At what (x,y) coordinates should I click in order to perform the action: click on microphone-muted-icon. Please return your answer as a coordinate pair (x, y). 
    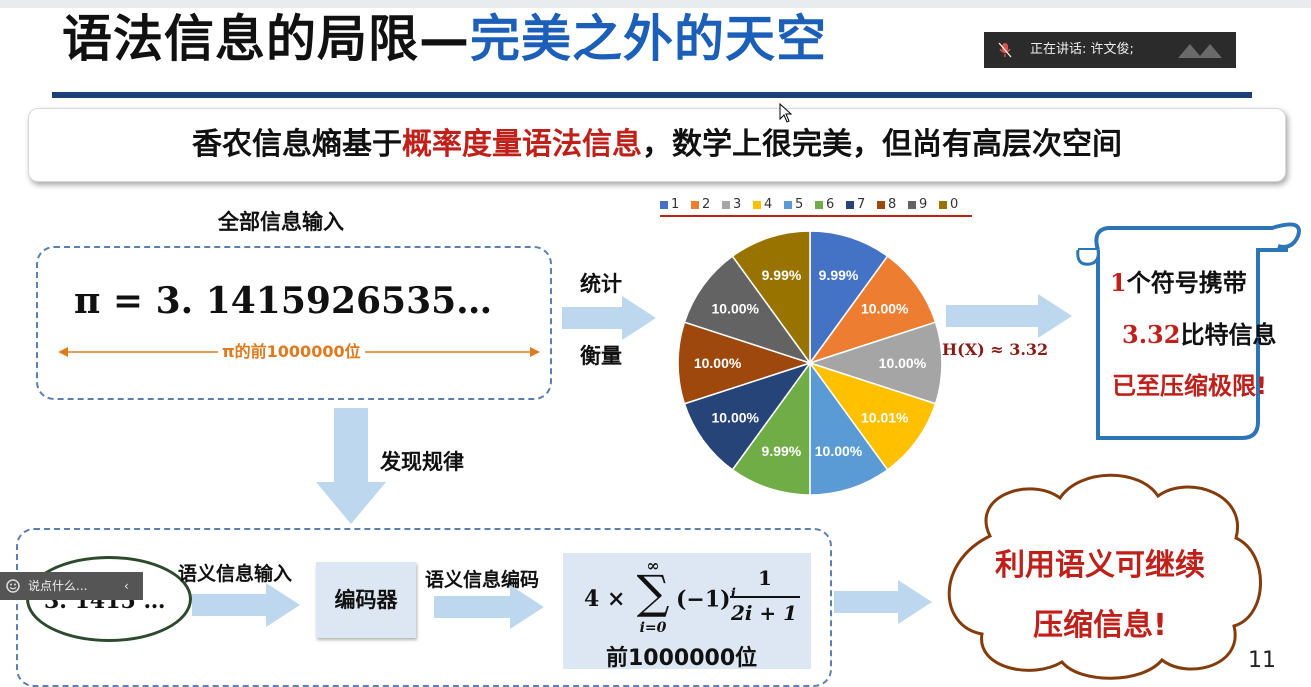
    Looking at the image, I should click on (1005, 50).